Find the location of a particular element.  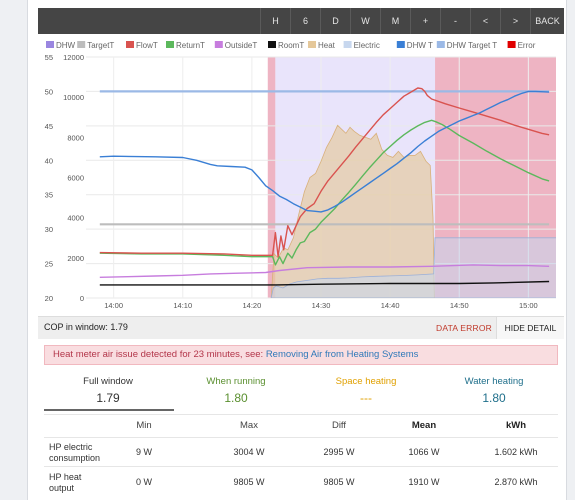

legend-label: OutsideT is located at coordinates (241, 45).